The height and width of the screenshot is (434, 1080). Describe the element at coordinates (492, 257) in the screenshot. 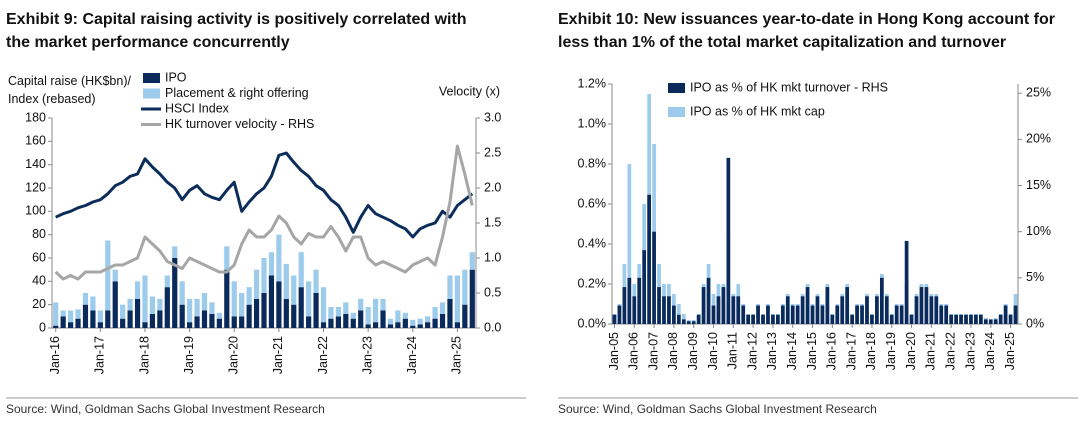

I see `y2-tick-label: 1.0` at that location.